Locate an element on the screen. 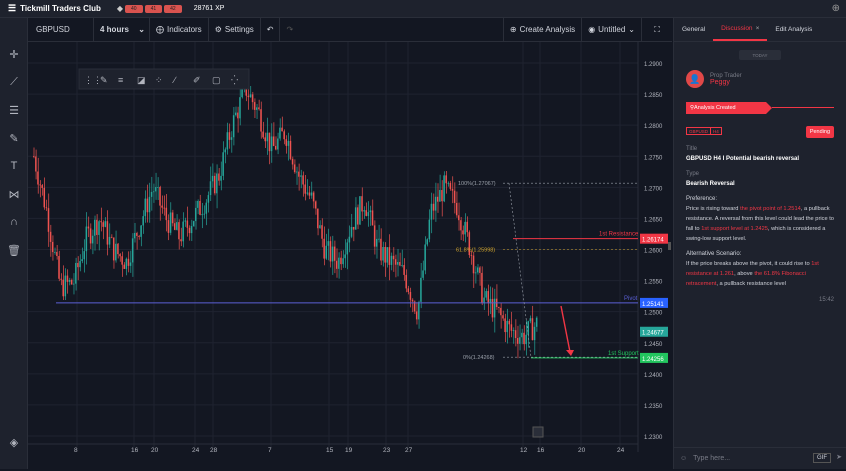  created-label: Analysis Created is located at coordinates (715, 108).